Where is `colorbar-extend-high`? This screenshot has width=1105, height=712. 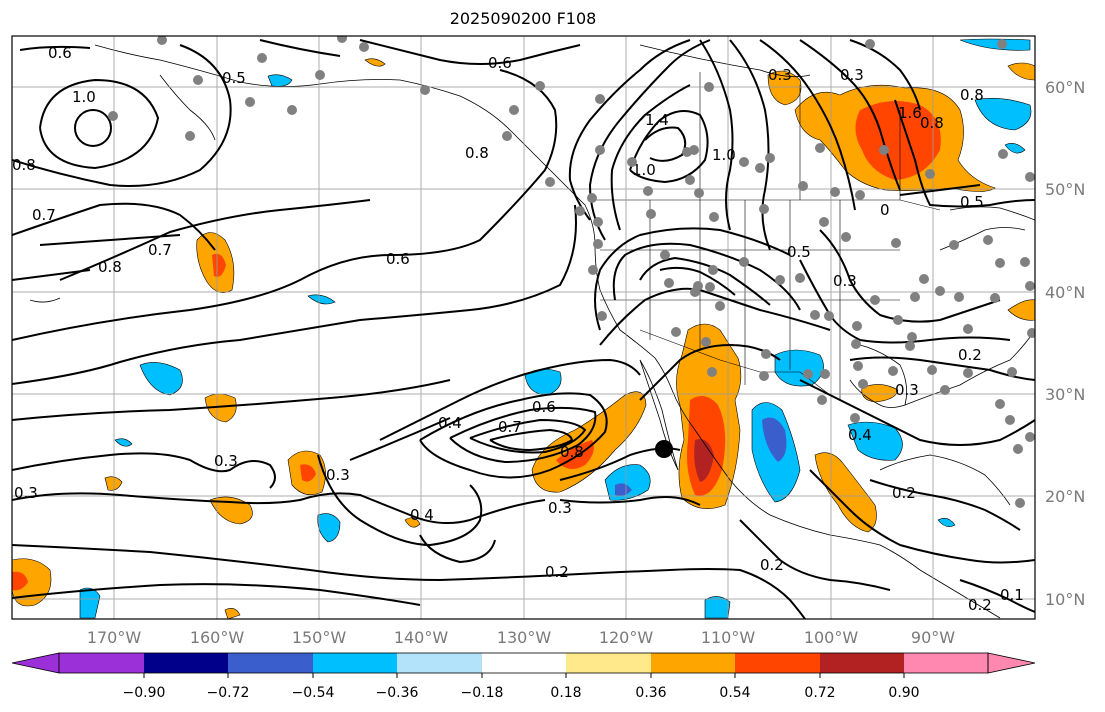
colorbar-extend-high is located at coordinates (1011, 663).